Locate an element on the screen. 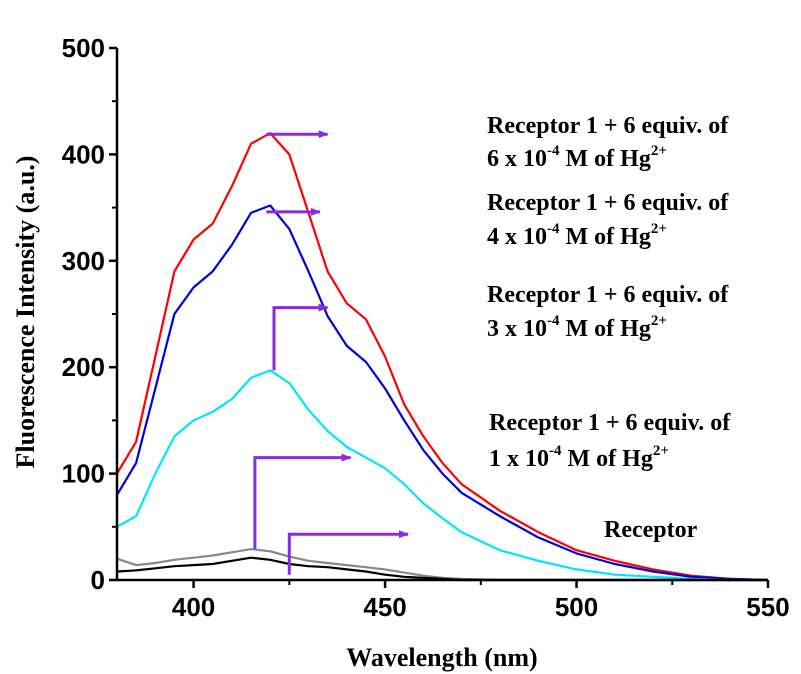 This screenshot has height=674, width=801. annotation-concentration: 1 x 10 is located at coordinates (519, 459).